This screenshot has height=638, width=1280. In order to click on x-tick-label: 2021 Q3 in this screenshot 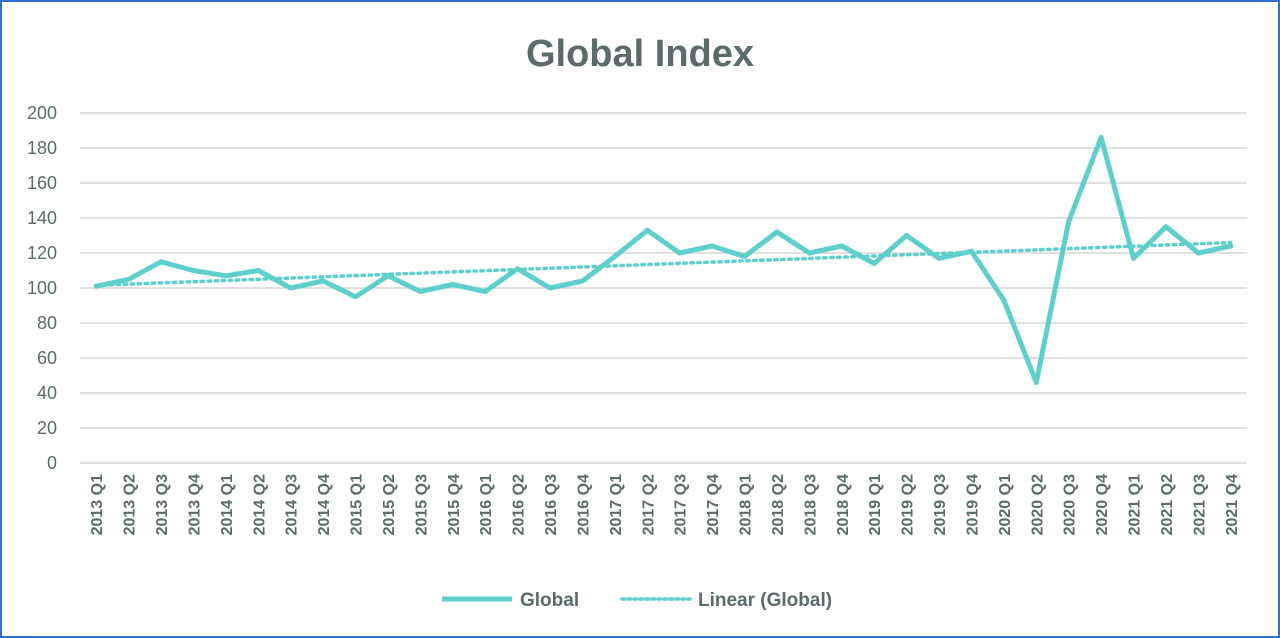, I will do `click(1199, 504)`.